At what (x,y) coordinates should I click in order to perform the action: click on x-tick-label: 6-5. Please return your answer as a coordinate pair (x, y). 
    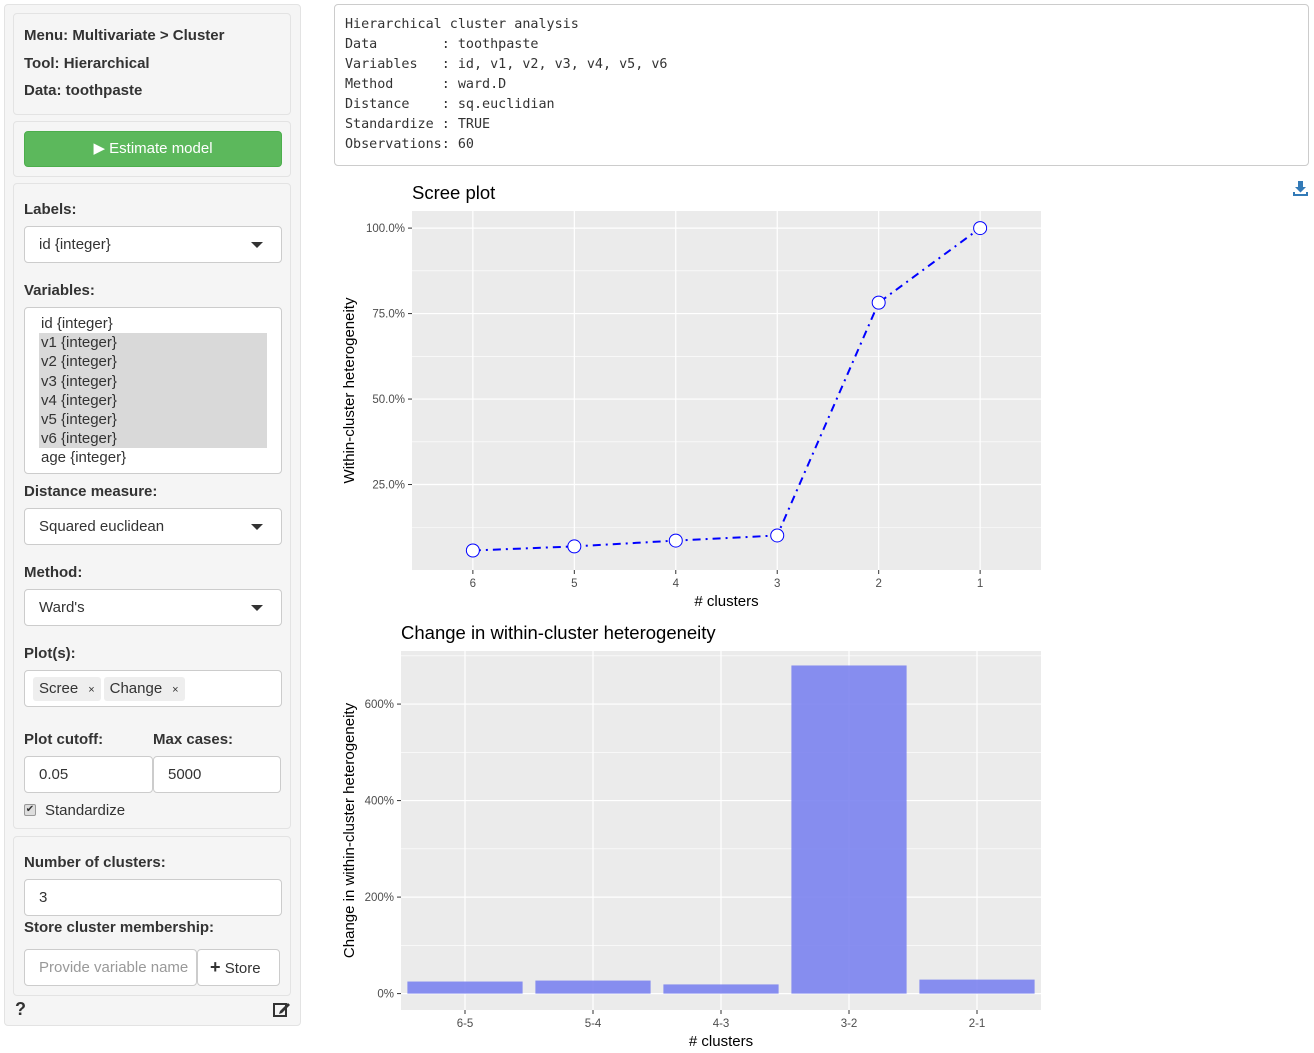
    Looking at the image, I should click on (465, 1024).